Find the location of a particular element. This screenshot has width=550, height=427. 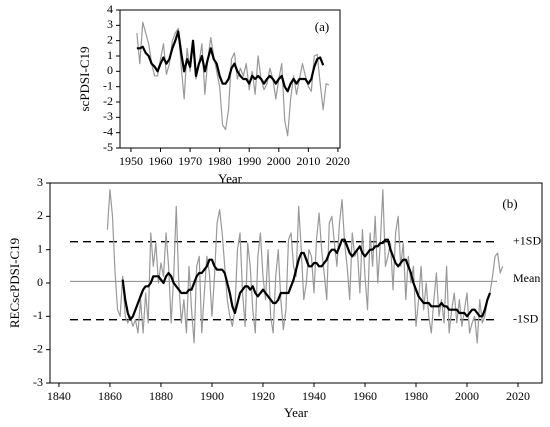

x-tick-label: 1970 is located at coordinates (190, 161).